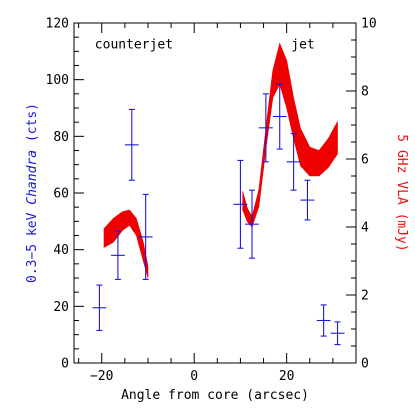 The height and width of the screenshot is (415, 415). Describe the element at coordinates (57, 80) in the screenshot. I see `y-tick-label-left: 100` at that location.